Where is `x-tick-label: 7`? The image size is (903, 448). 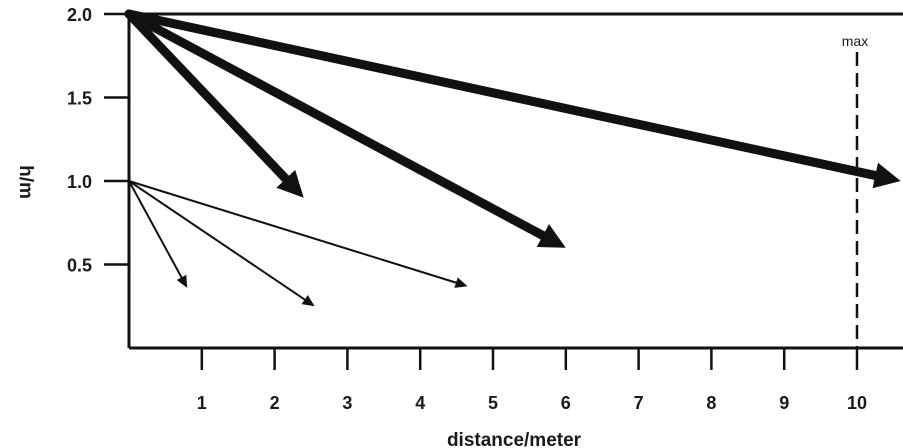
x-tick-label: 7 is located at coordinates (639, 403).